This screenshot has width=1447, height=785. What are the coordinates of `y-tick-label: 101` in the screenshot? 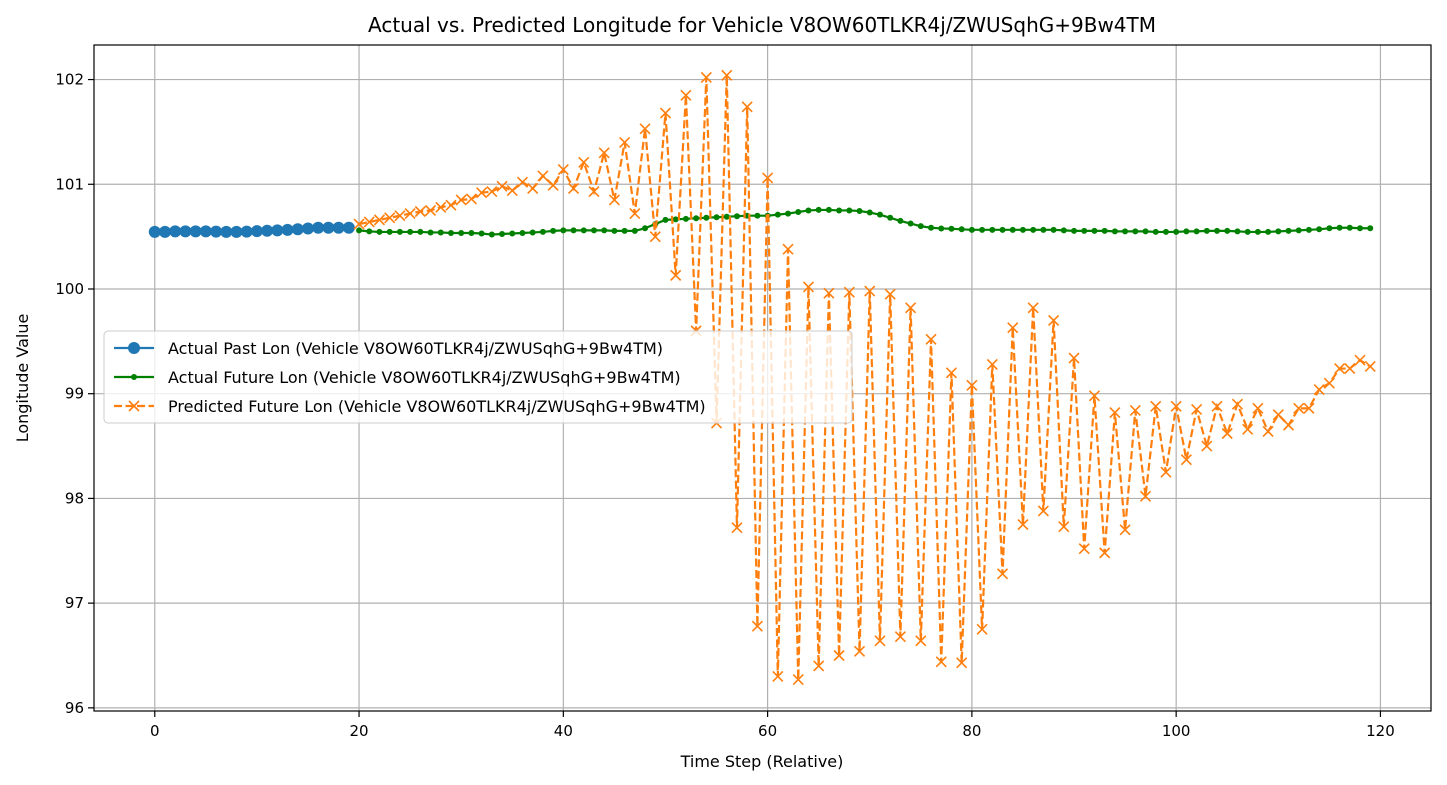 It's located at (69, 184).